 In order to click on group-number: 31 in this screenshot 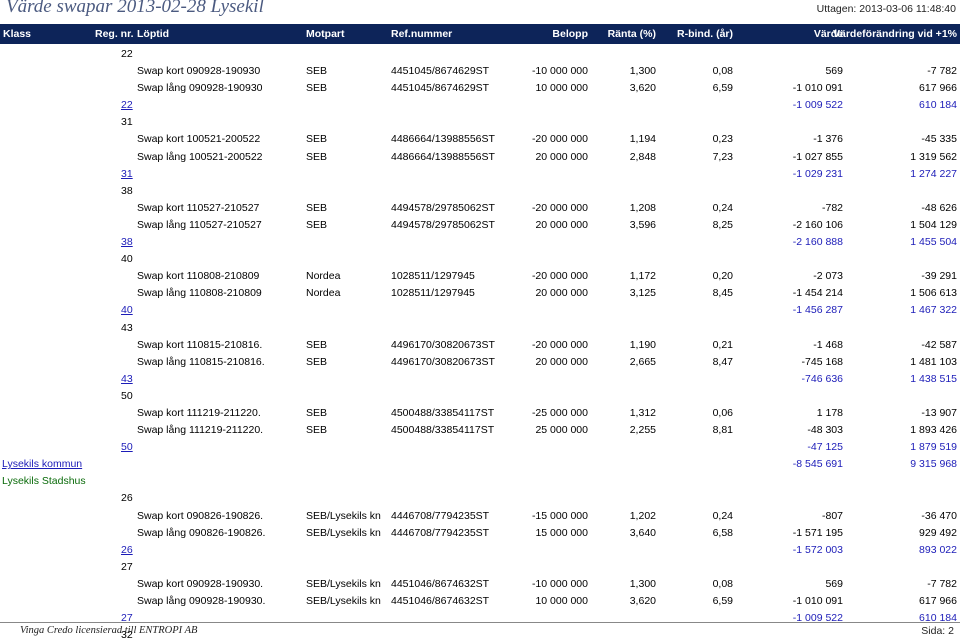, I will do `click(127, 122)`.